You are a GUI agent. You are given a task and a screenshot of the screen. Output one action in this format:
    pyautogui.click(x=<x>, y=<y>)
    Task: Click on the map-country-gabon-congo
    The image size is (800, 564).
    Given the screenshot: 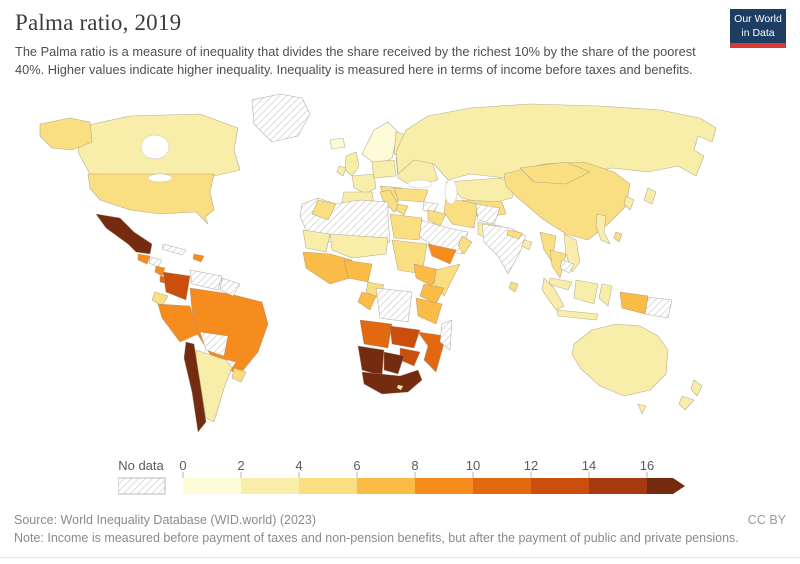 What is the action you would take?
    pyautogui.click(x=367, y=301)
    